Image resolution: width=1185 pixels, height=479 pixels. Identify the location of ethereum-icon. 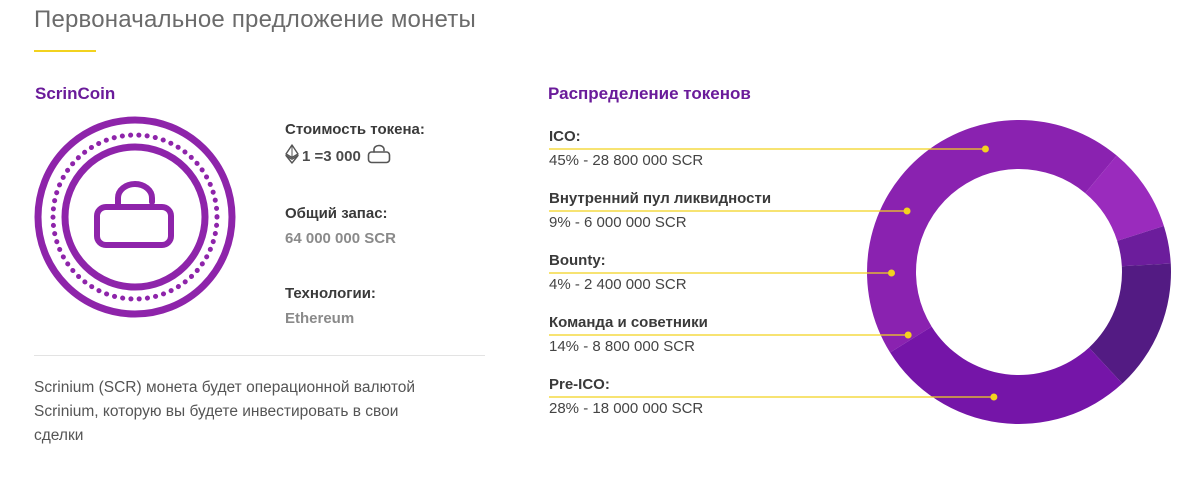
(292, 157).